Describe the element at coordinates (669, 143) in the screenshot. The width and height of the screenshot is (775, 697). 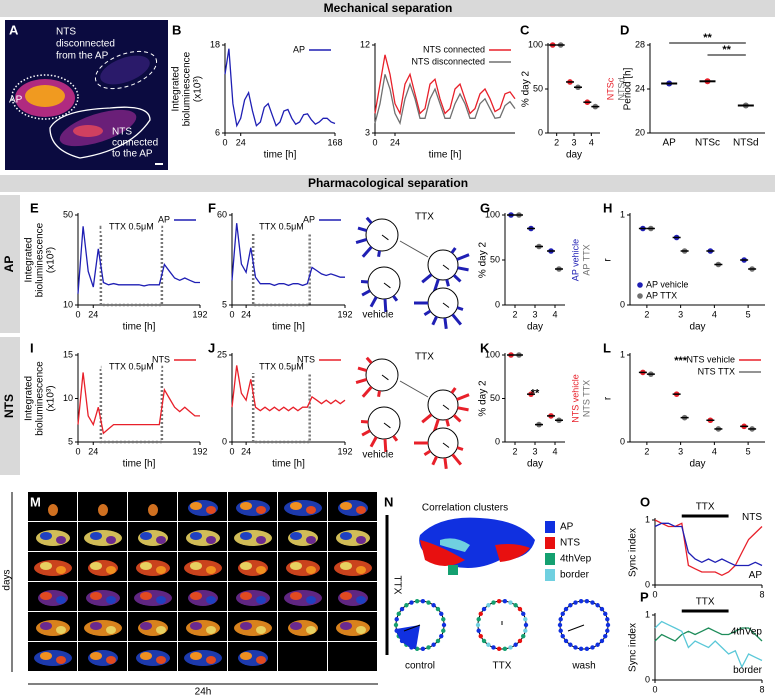
I see `x-tick-label: AP` at that location.